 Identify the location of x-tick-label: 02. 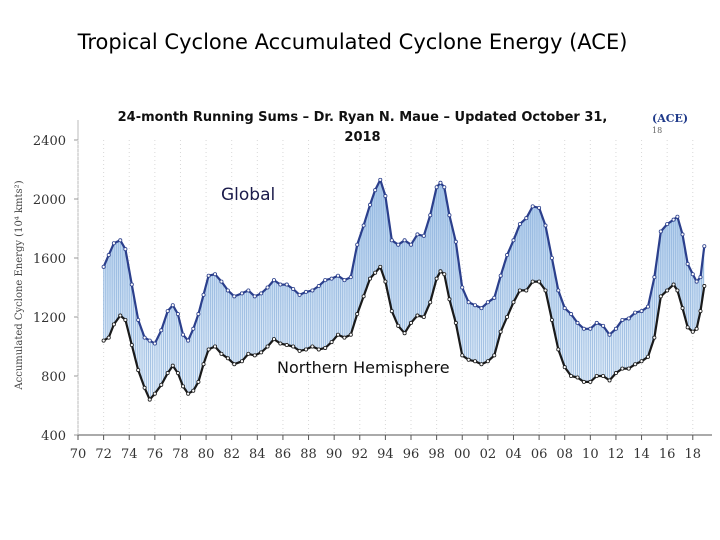
(488, 454).